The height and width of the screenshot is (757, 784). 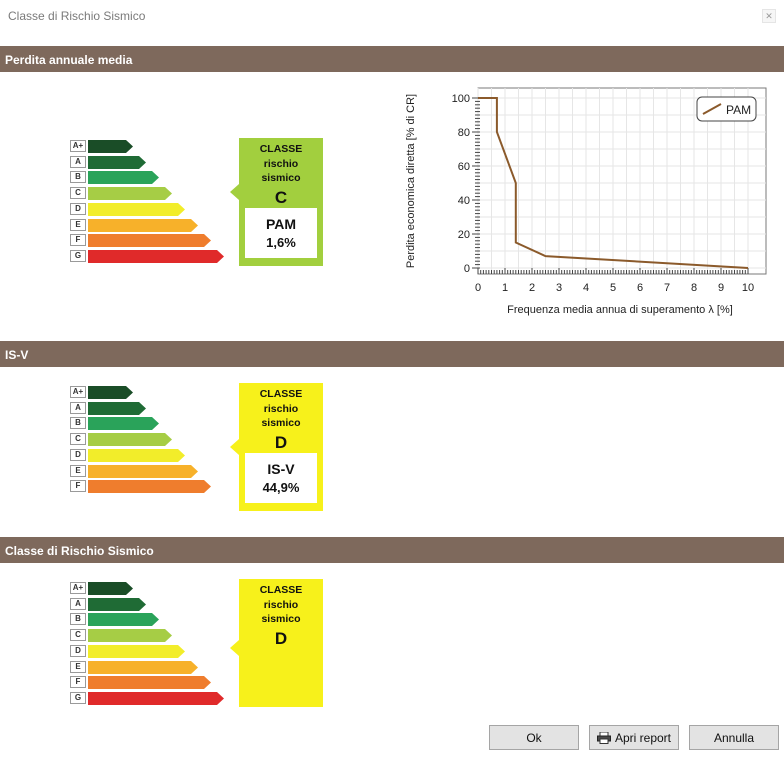 I want to click on window-title: Classe di Rischio Sismico, so click(x=77, y=16).